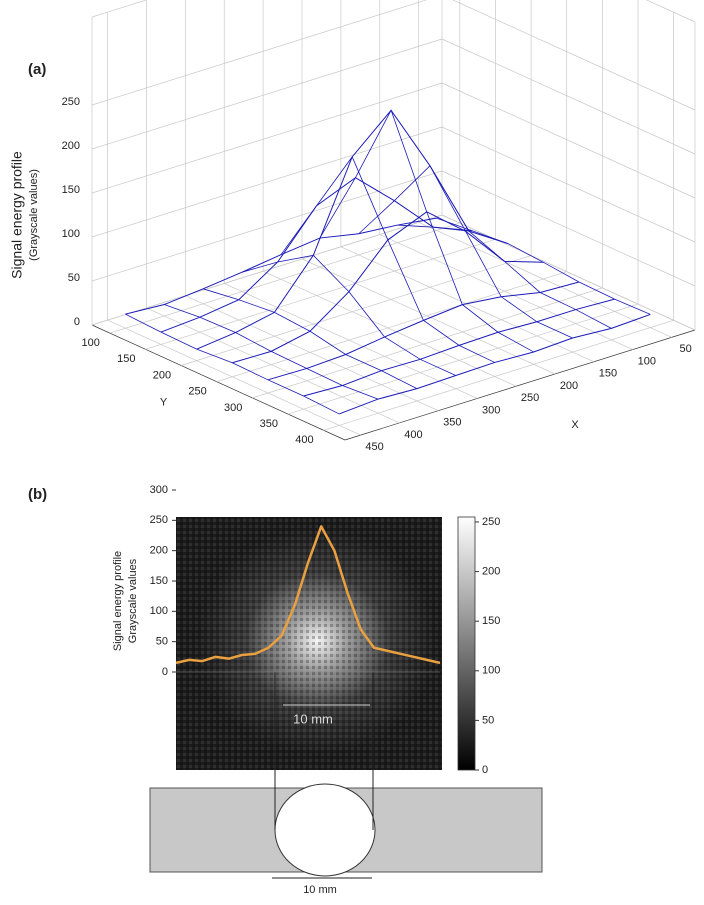 The width and height of the screenshot is (704, 905). Describe the element at coordinates (491, 621) in the screenshot. I see `colorbar-tick-label: 150` at that location.